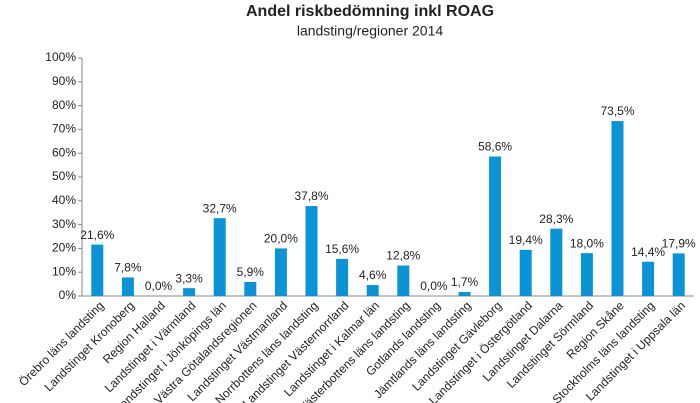  I want to click on y-tick-label: 0%, so click(68, 295).